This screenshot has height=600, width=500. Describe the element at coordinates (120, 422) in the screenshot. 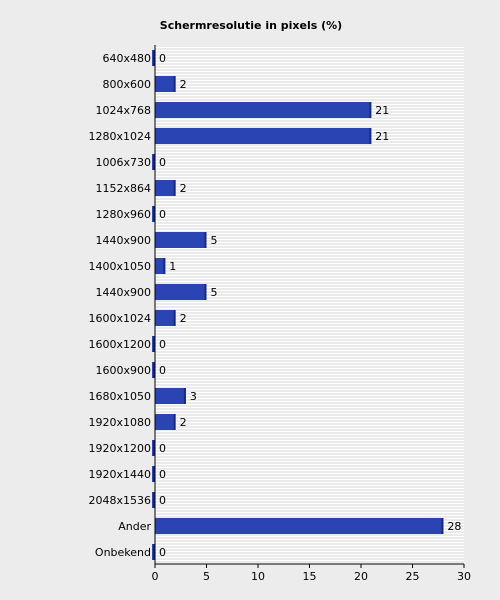

I see `category-label: 1920x1080` at that location.